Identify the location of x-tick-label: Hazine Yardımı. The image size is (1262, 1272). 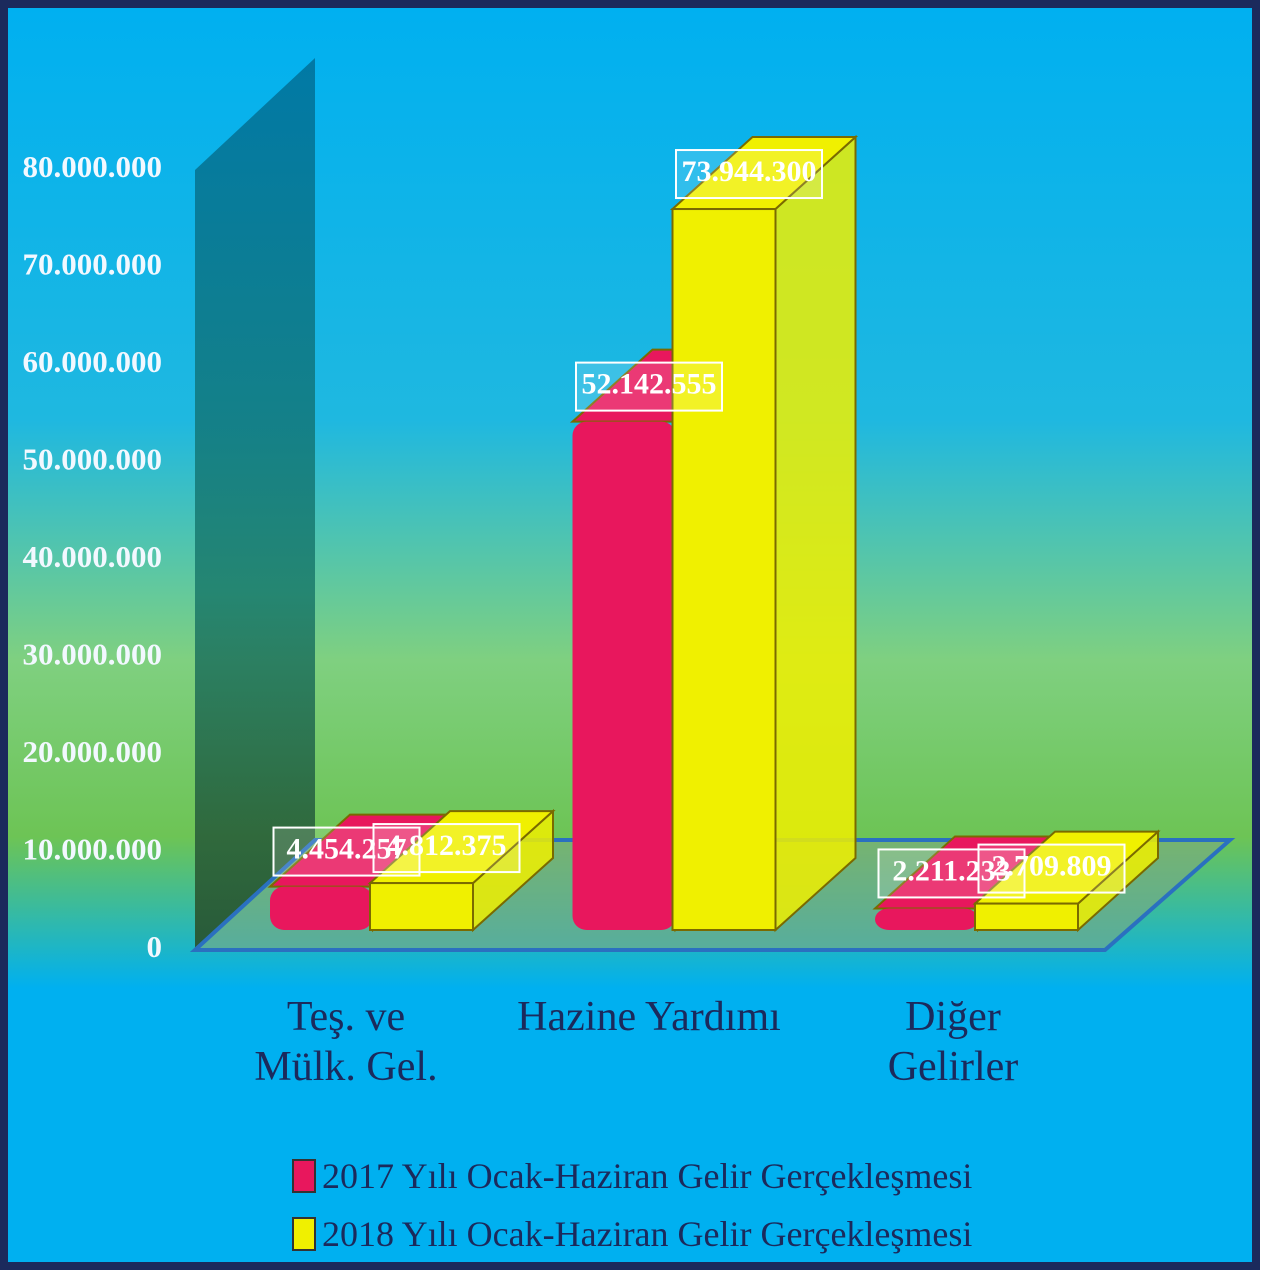
(649, 1017).